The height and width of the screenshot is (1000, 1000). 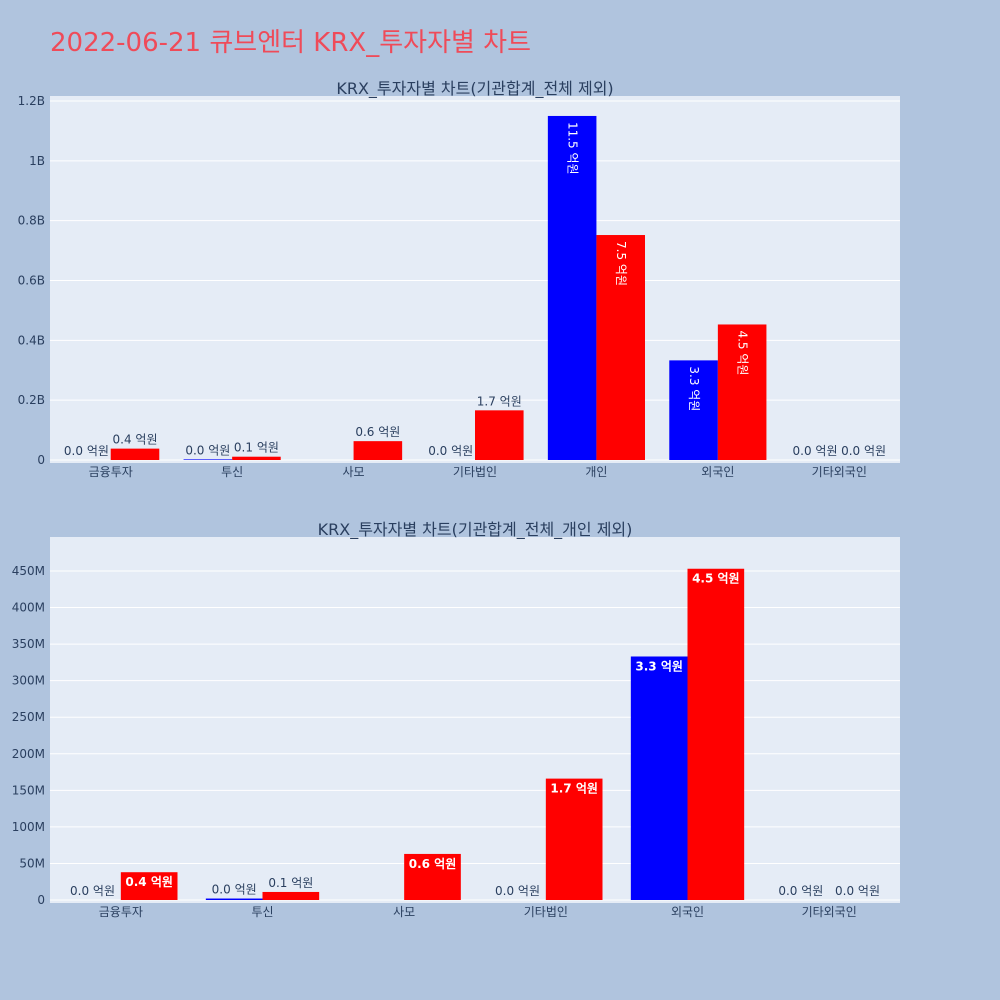 What do you see at coordinates (377, 432) in the screenshot?
I see `data-label-1: 0.6 억원` at bounding box center [377, 432].